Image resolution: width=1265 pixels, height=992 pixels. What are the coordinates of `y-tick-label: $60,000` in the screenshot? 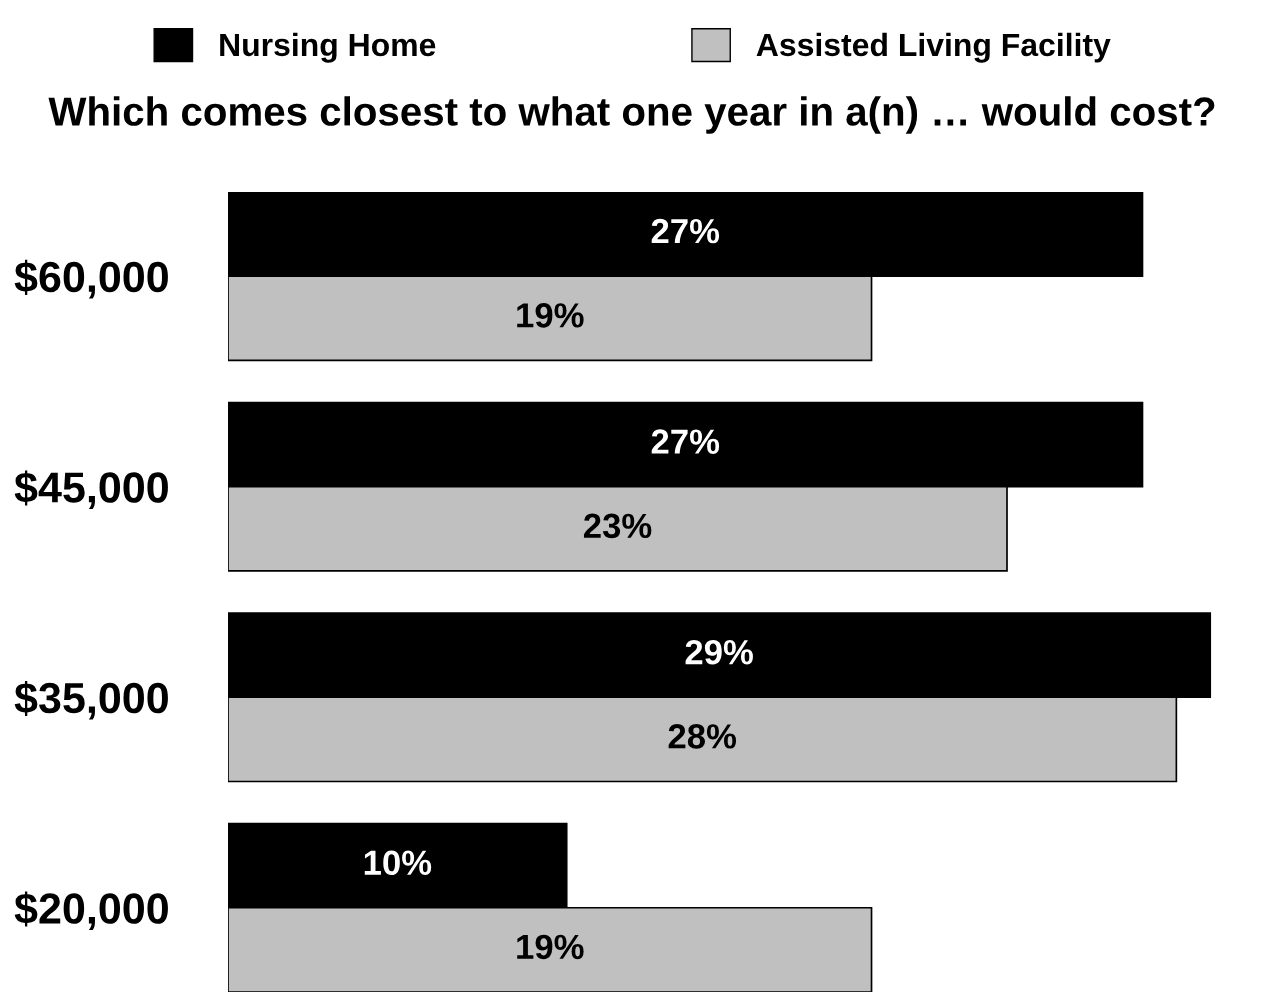 It's located at (91, 279).